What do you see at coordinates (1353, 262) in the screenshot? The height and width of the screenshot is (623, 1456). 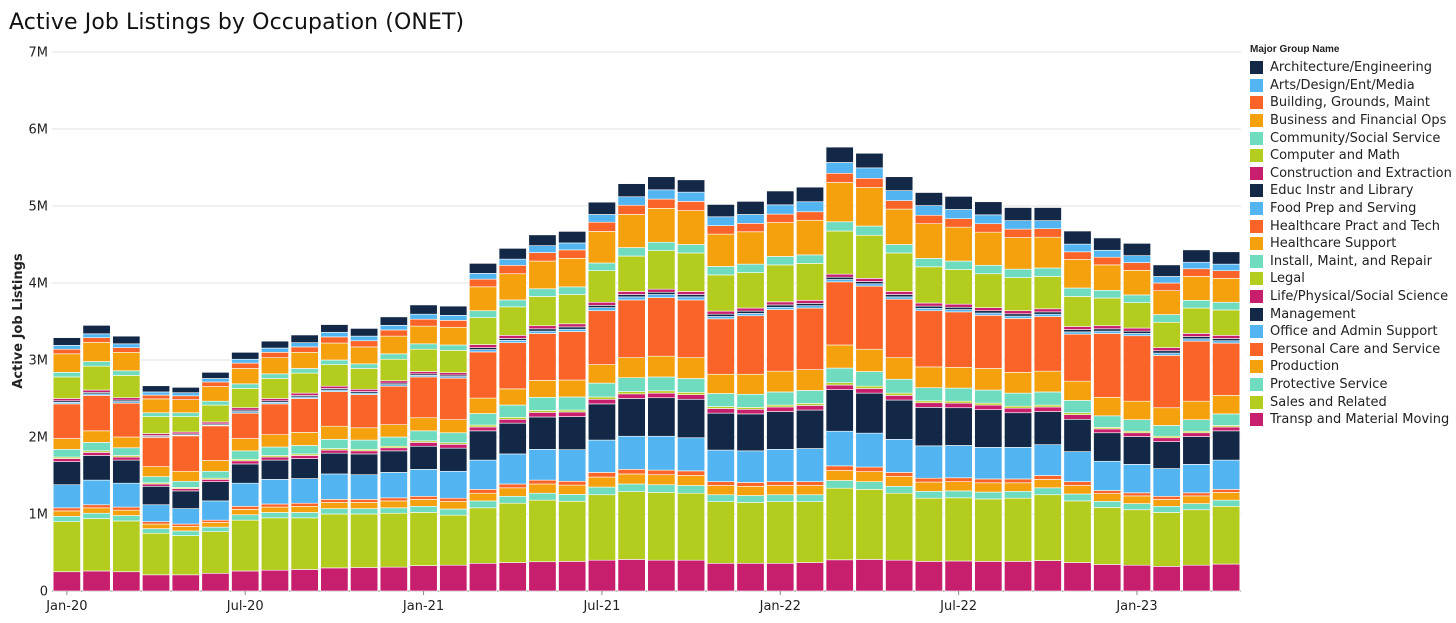 I see `legend-item: Install, Maint, and Repair` at bounding box center [1353, 262].